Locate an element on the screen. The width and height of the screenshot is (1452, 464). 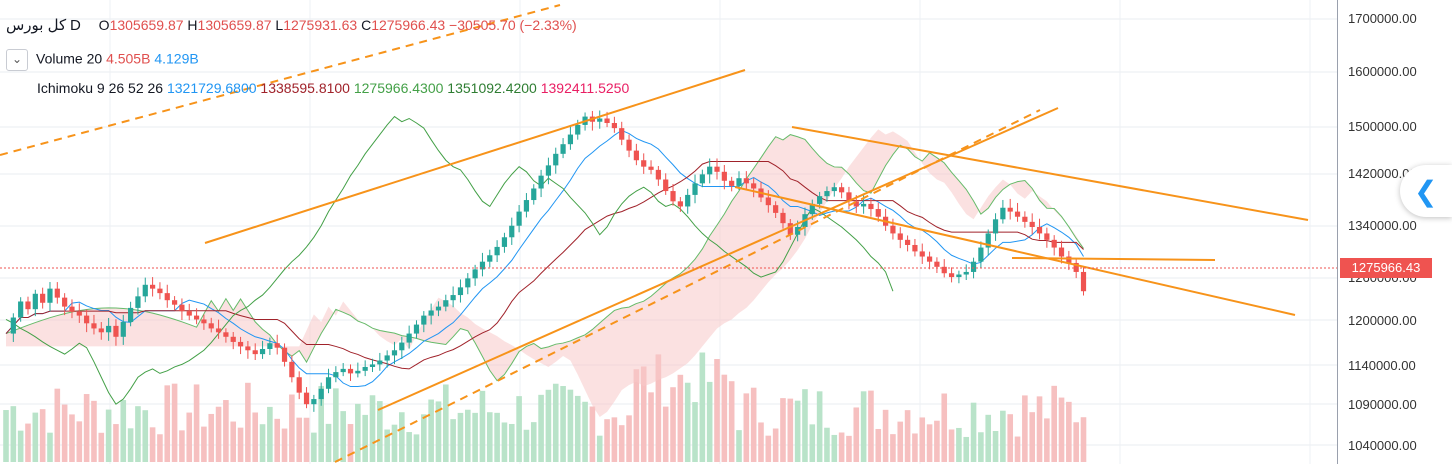
side-panel-button: ❮ is located at coordinates (1426, 191).